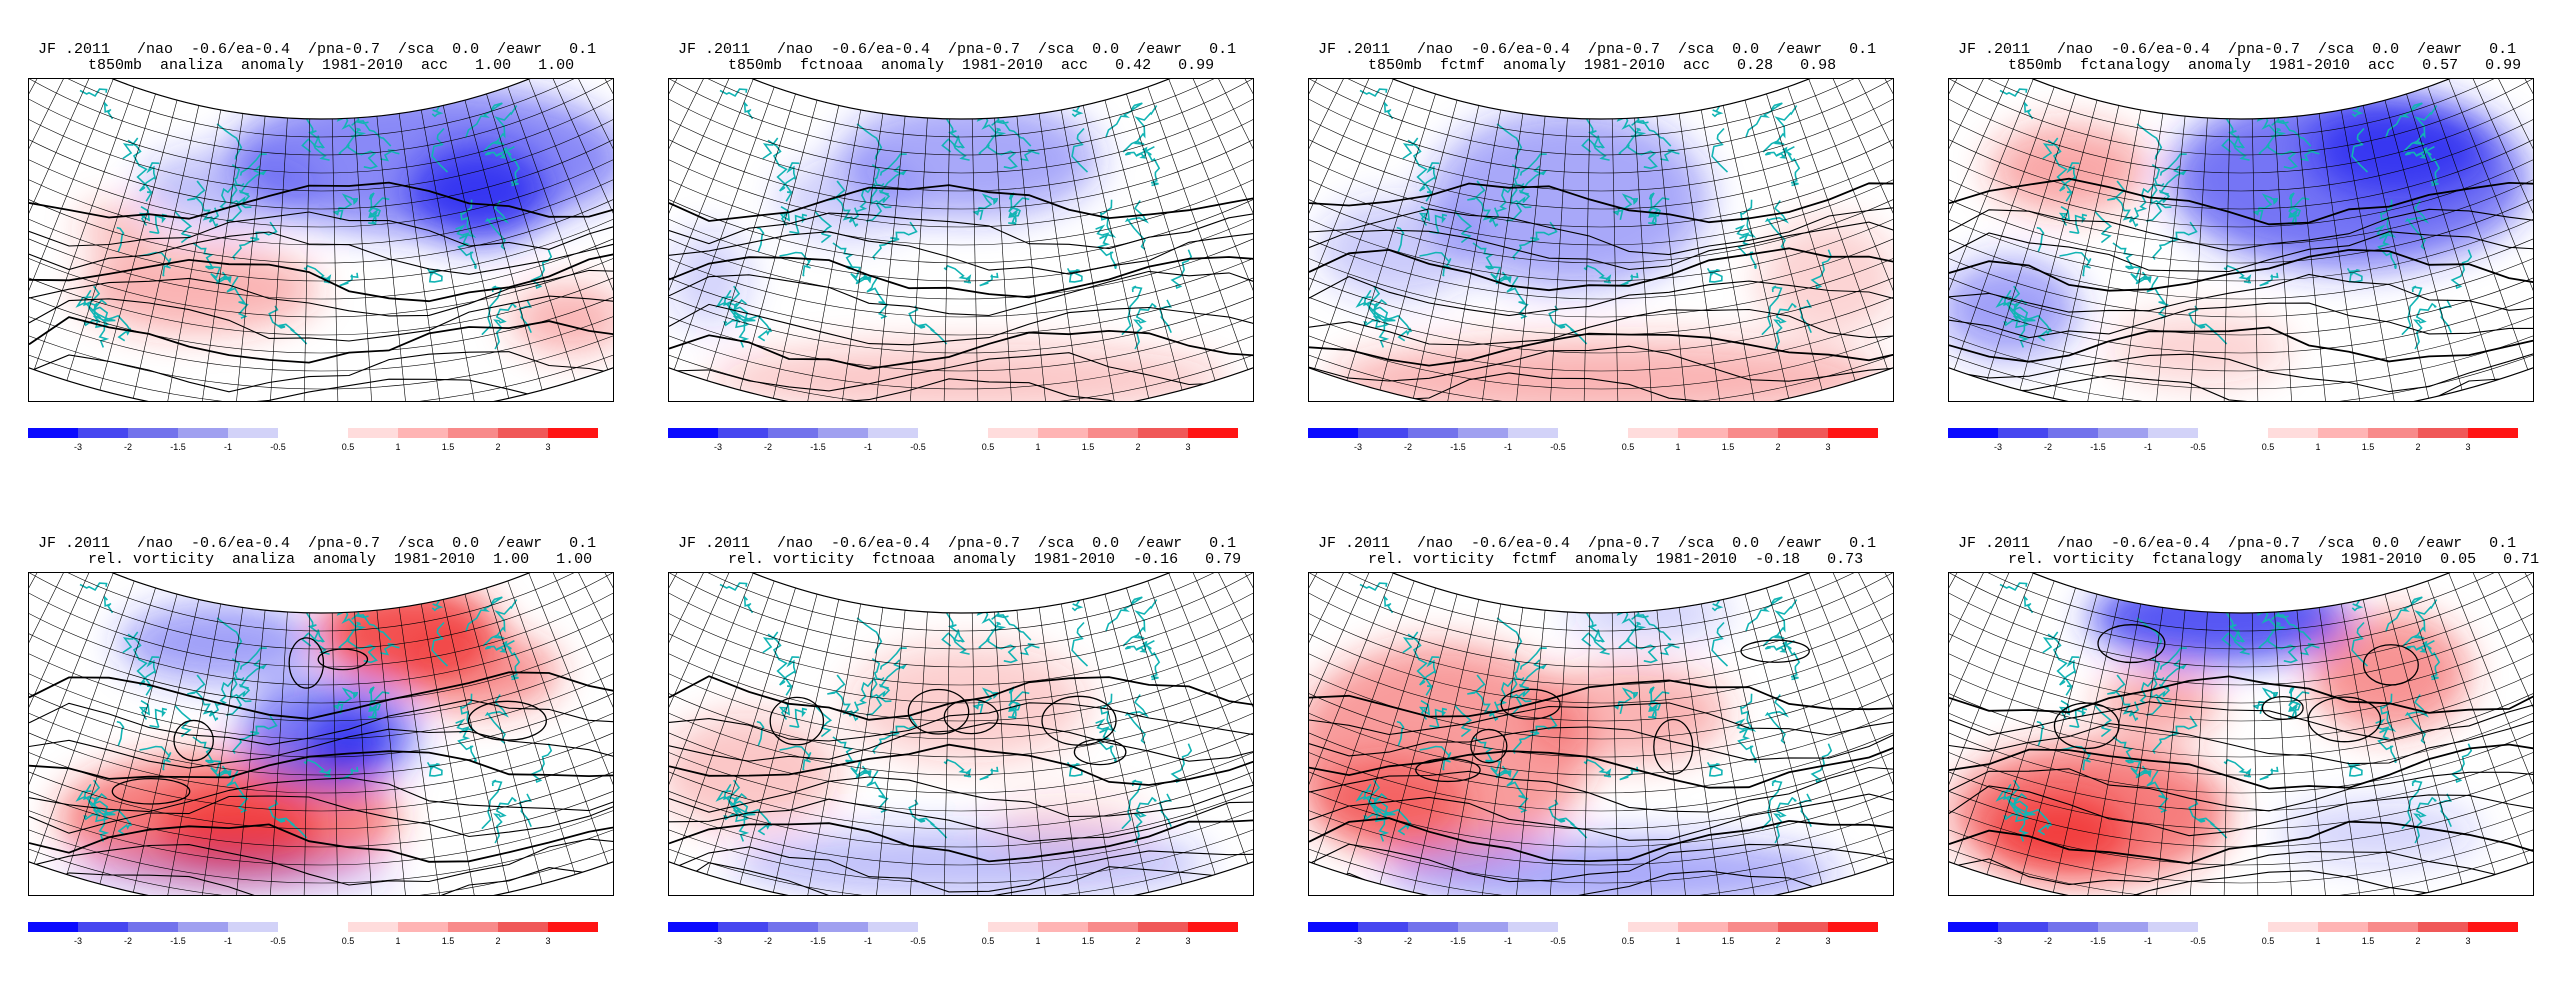 The width and height of the screenshot is (2560, 996). Describe the element at coordinates (2368, 447) in the screenshot. I see `colorbar-tick-label: 1.5` at that location.